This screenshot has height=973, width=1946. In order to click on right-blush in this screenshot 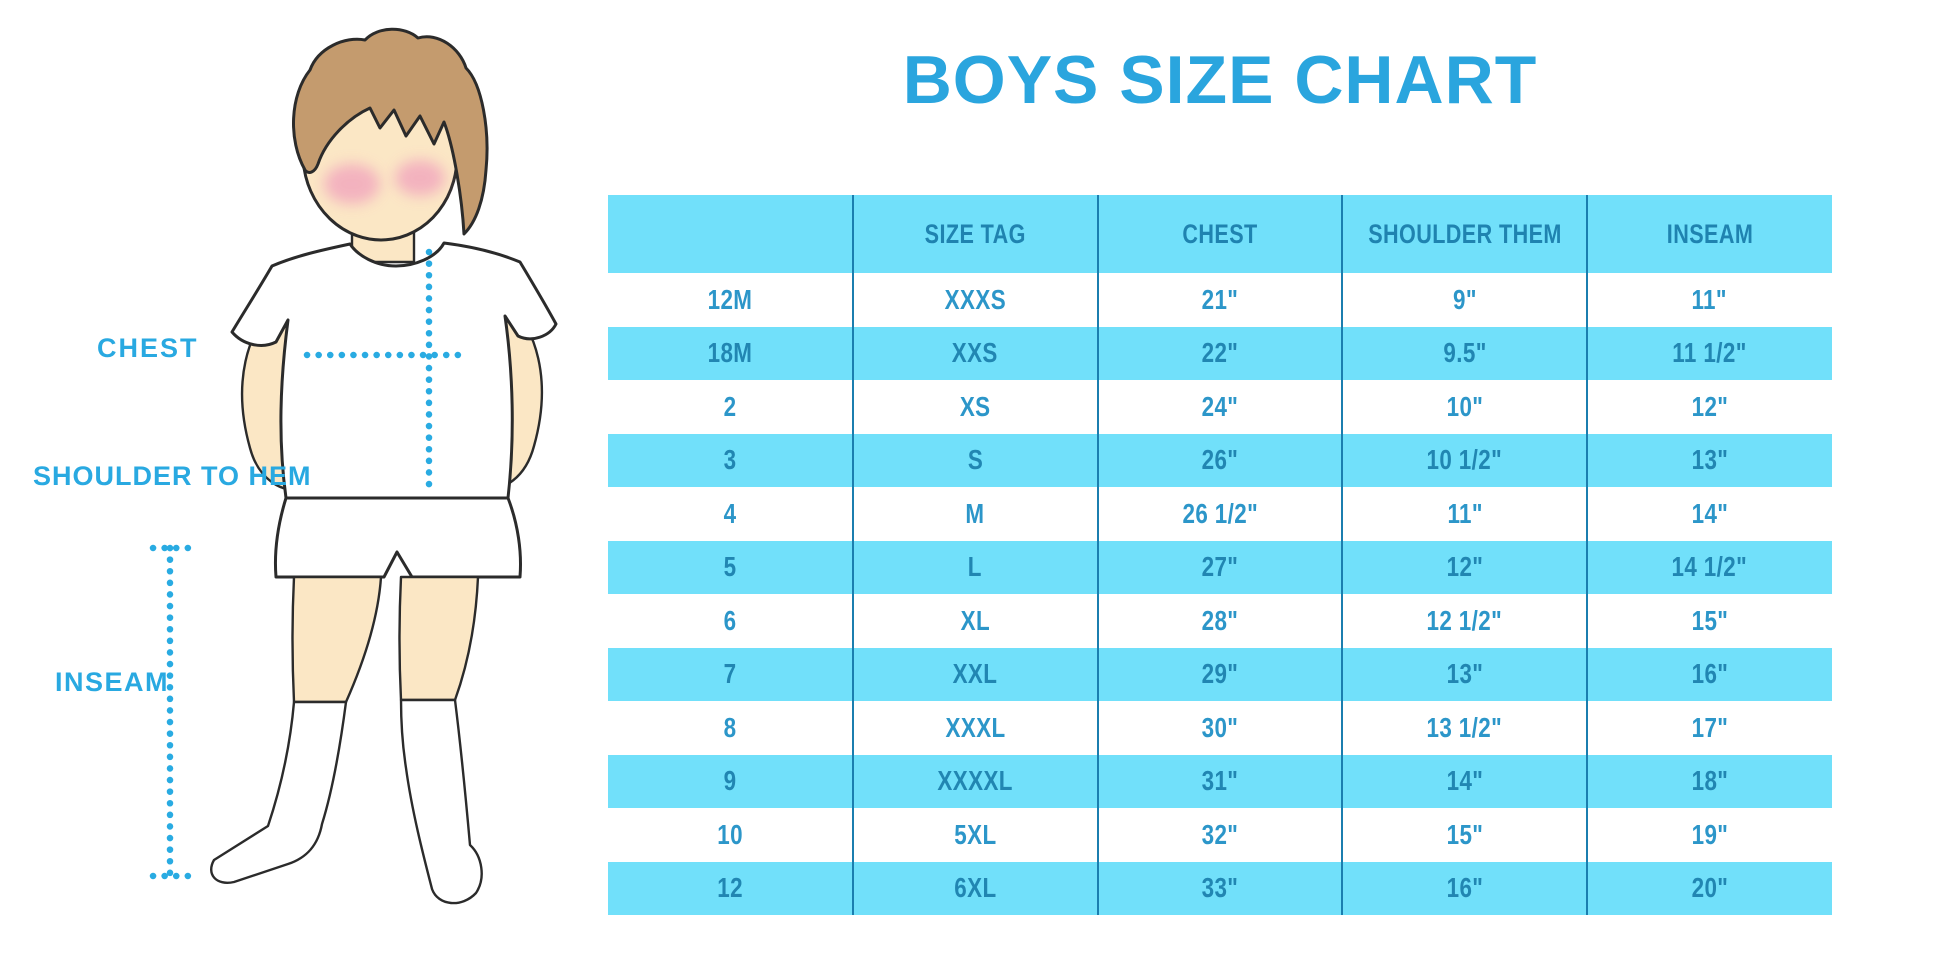, I will do `click(420, 178)`.